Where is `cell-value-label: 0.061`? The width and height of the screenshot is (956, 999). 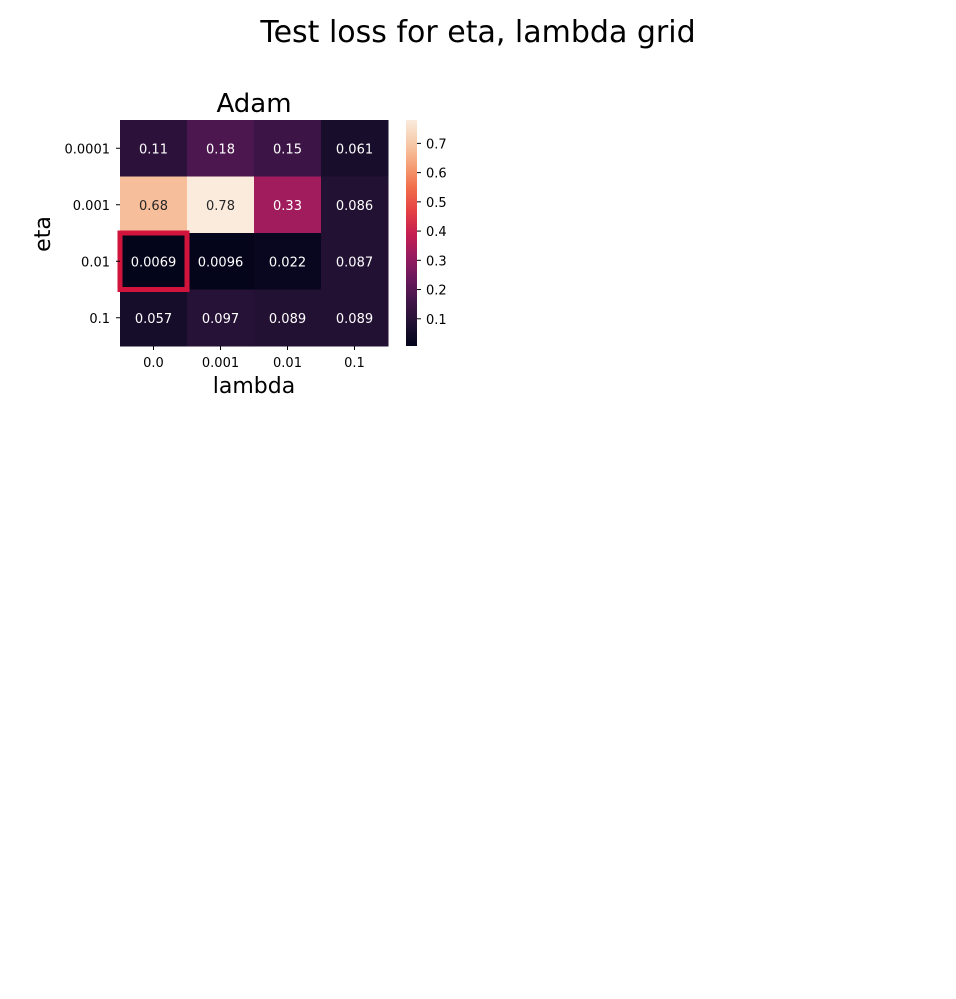
cell-value-label: 0.061 is located at coordinates (354, 149).